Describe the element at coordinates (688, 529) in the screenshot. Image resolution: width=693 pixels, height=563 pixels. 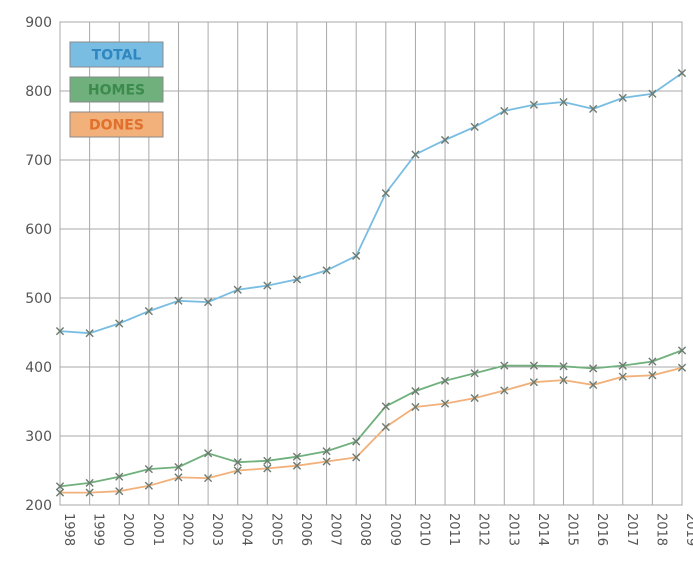
I see `x-tick-label: 2019` at that location.